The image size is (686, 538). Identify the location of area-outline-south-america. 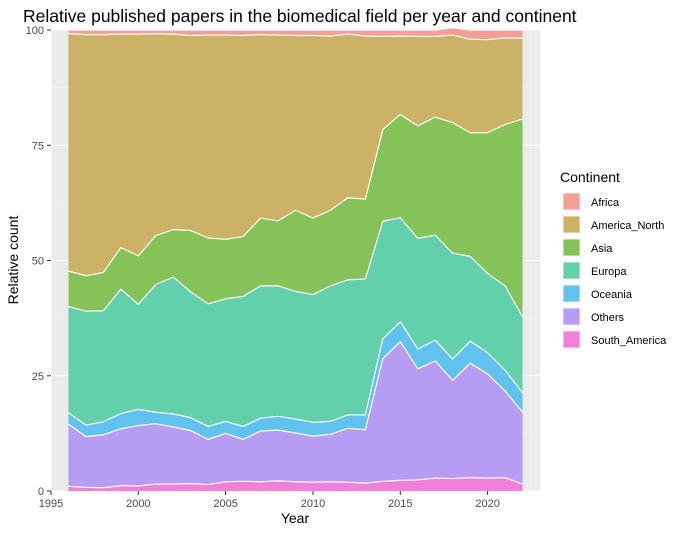
(295, 483).